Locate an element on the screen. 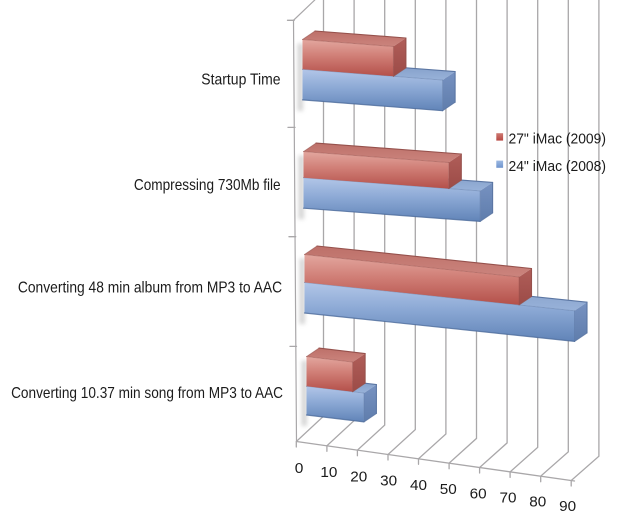  svg-text: 60 is located at coordinates (478, 494).